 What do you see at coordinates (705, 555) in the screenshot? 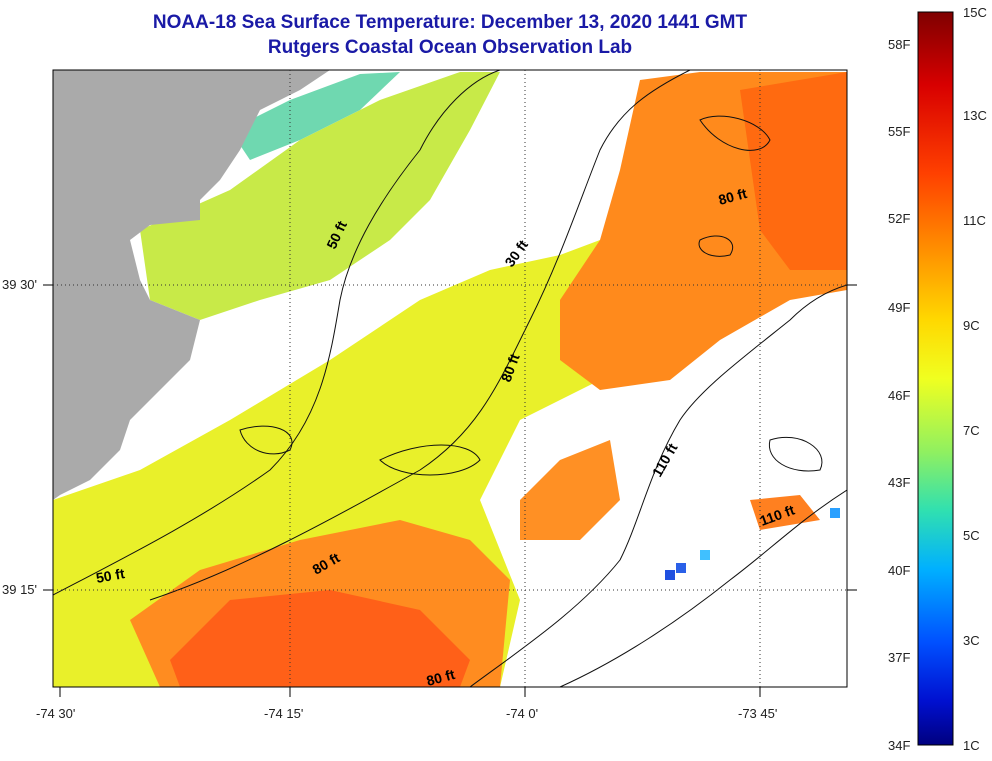
I see `sst-cyan-pixel` at bounding box center [705, 555].